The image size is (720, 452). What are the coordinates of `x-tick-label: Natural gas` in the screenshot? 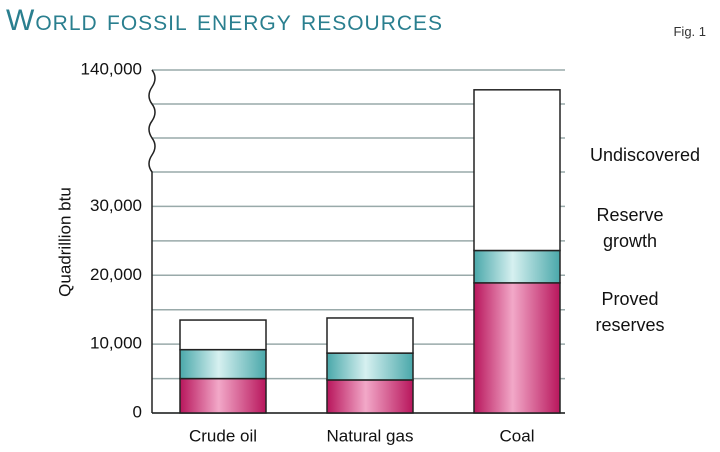 It's located at (370, 435).